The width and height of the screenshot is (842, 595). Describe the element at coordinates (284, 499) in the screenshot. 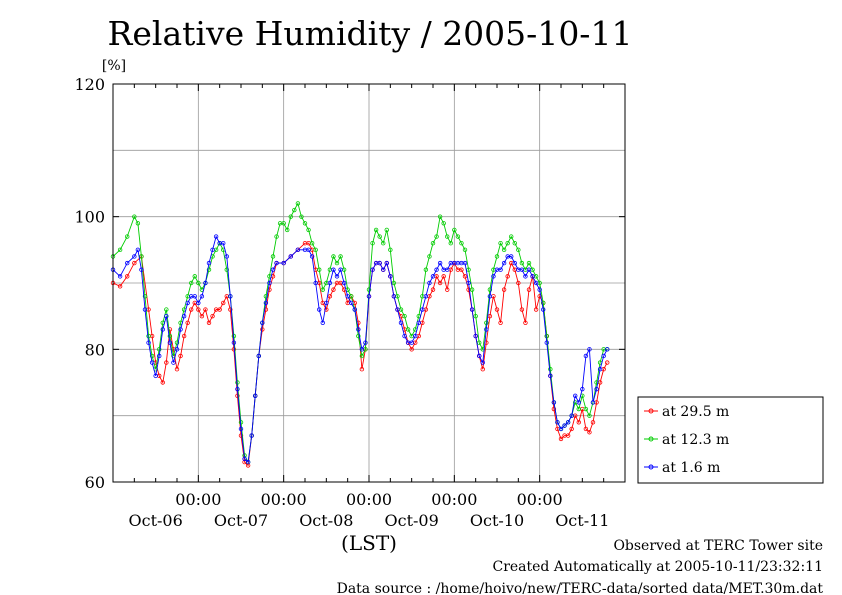

I see `x-time-label: 00:00` at that location.